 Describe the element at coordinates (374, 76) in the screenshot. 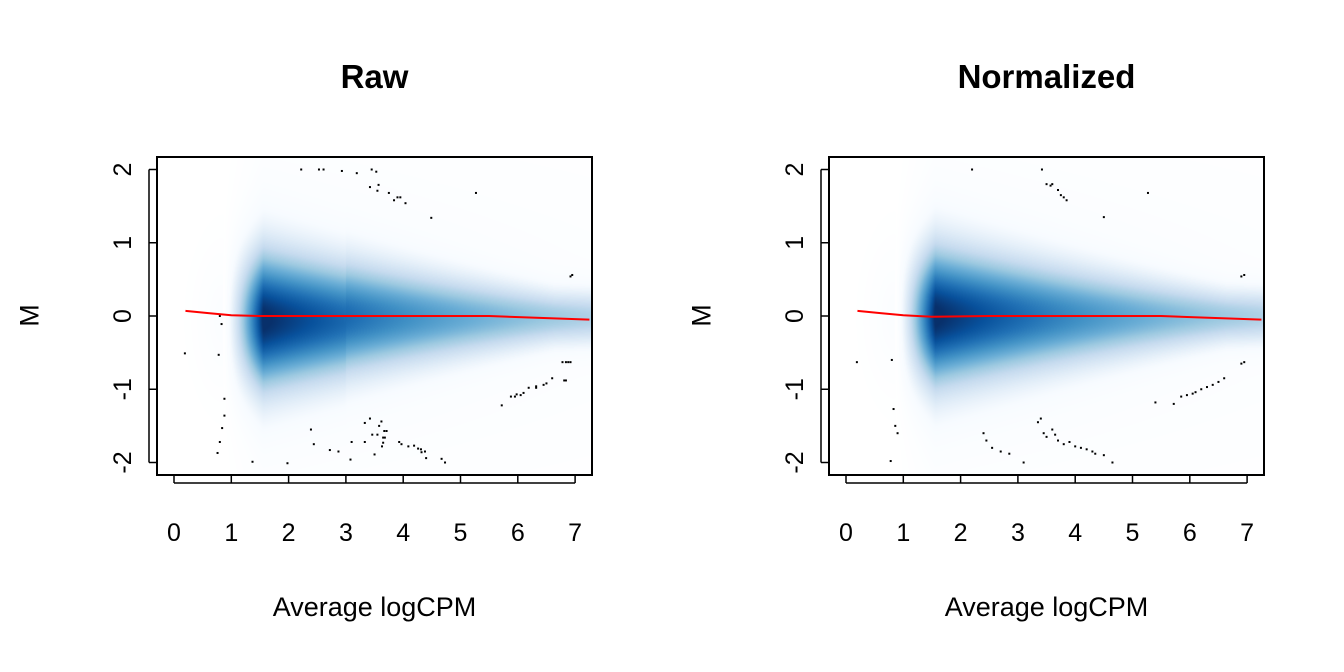

I see `chart-title: Raw` at that location.